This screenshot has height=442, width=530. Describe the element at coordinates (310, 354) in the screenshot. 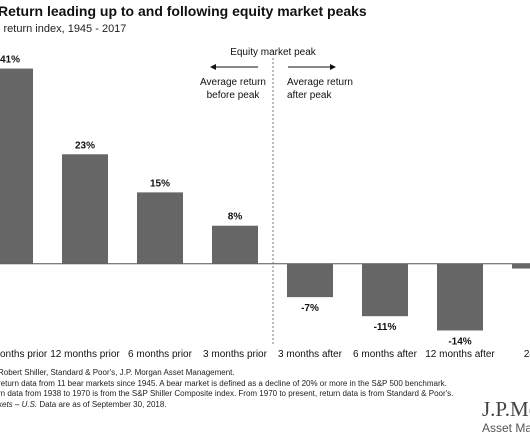

I see `category-label-5: 3 months after` at that location.